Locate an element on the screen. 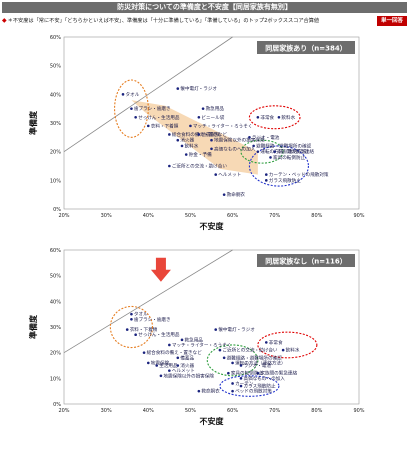 The image size is (409, 450). down-arrow-icon is located at coordinates (160, 269).